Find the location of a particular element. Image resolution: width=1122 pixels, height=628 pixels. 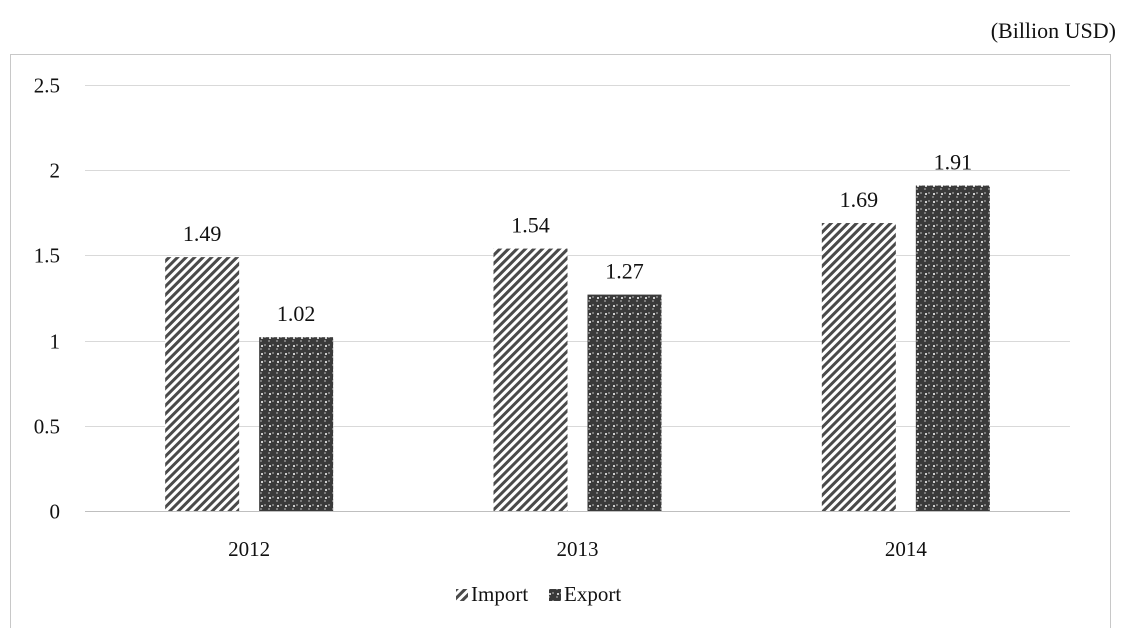

unit-label: (Billion USD) is located at coordinates (1053, 30).